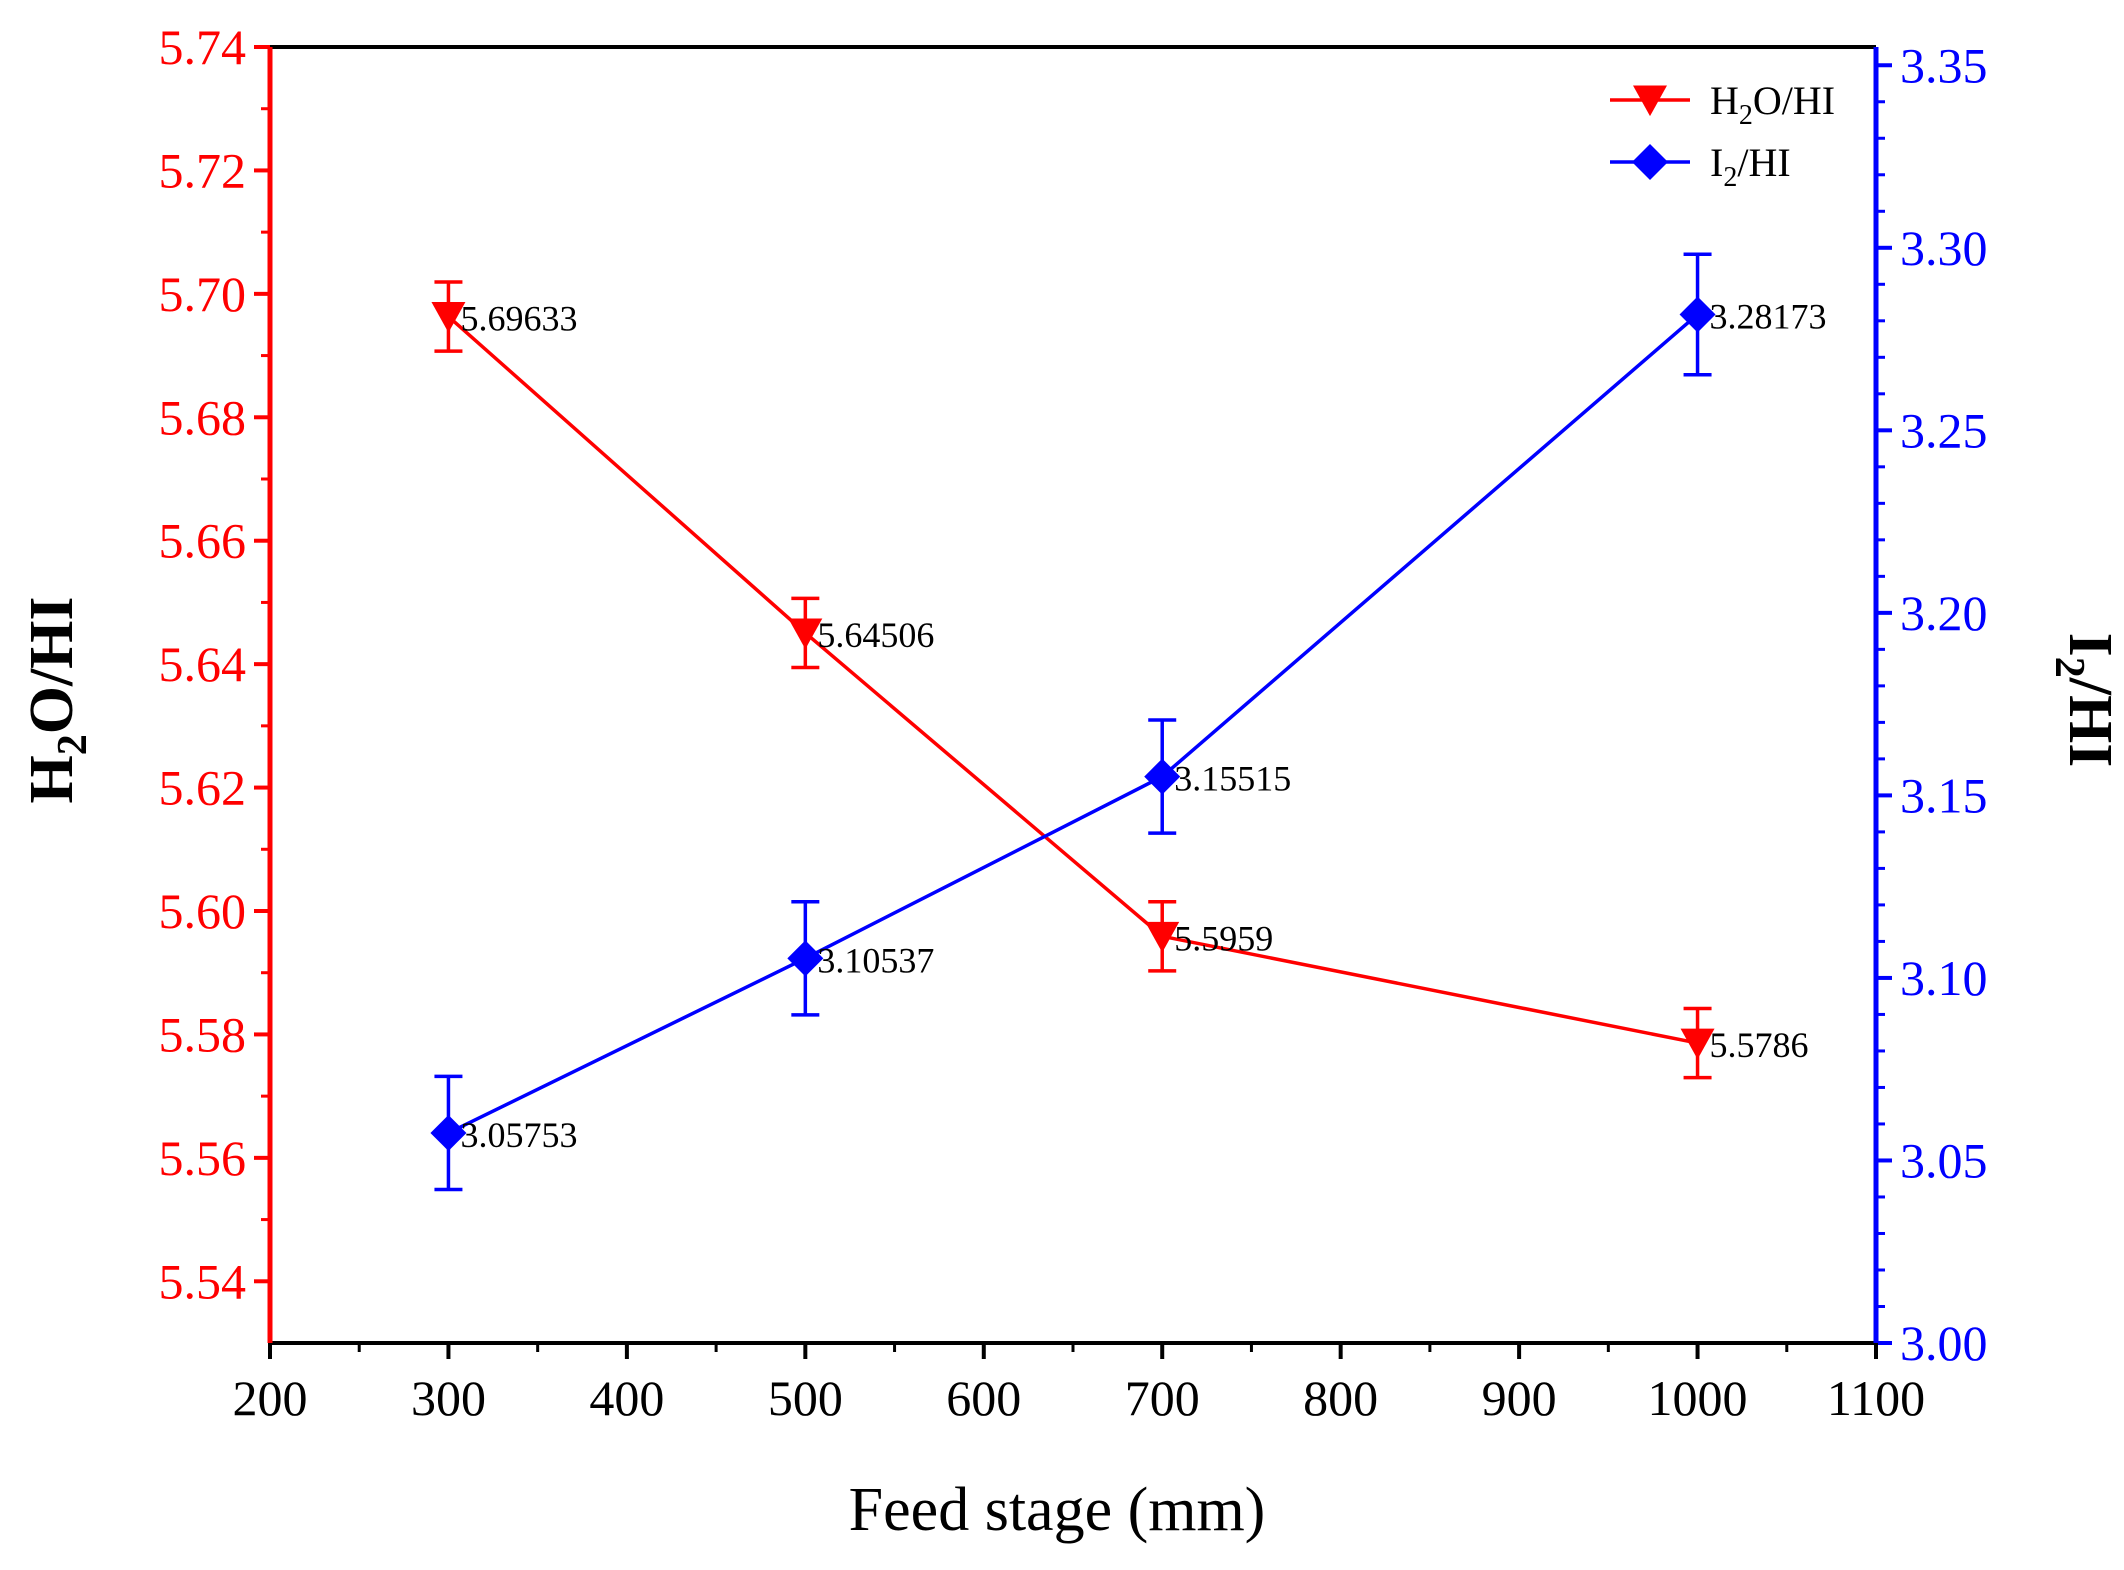 The width and height of the screenshot is (2124, 1570). What do you see at coordinates (203, 1158) in the screenshot?
I see `left-tick-label: 5.56` at bounding box center [203, 1158].